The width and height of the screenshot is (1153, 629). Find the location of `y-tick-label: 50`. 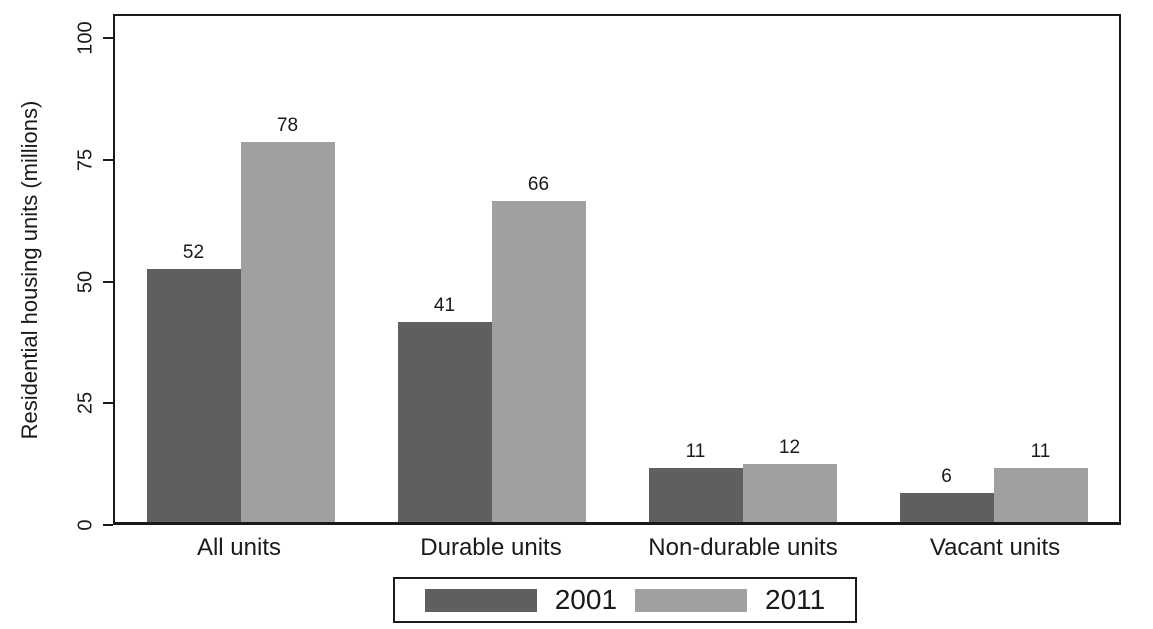

y-tick-label: 50 is located at coordinates (85, 281).